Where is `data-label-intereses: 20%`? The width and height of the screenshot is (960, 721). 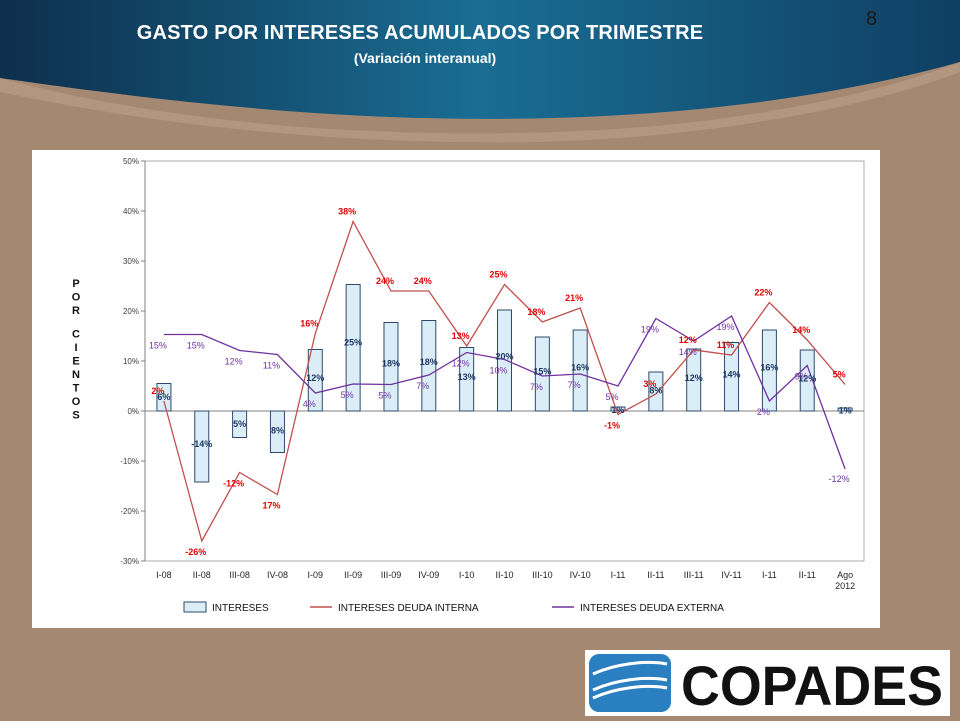 data-label-intereses: 20% is located at coordinates (504, 356).